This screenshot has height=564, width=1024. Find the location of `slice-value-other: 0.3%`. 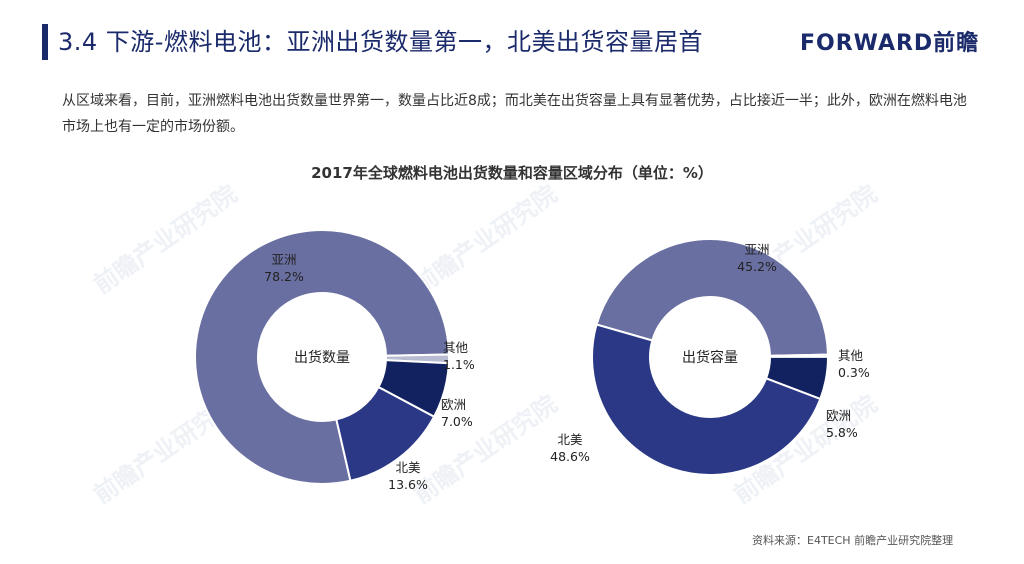

slice-value-other: 0.3% is located at coordinates (854, 372).